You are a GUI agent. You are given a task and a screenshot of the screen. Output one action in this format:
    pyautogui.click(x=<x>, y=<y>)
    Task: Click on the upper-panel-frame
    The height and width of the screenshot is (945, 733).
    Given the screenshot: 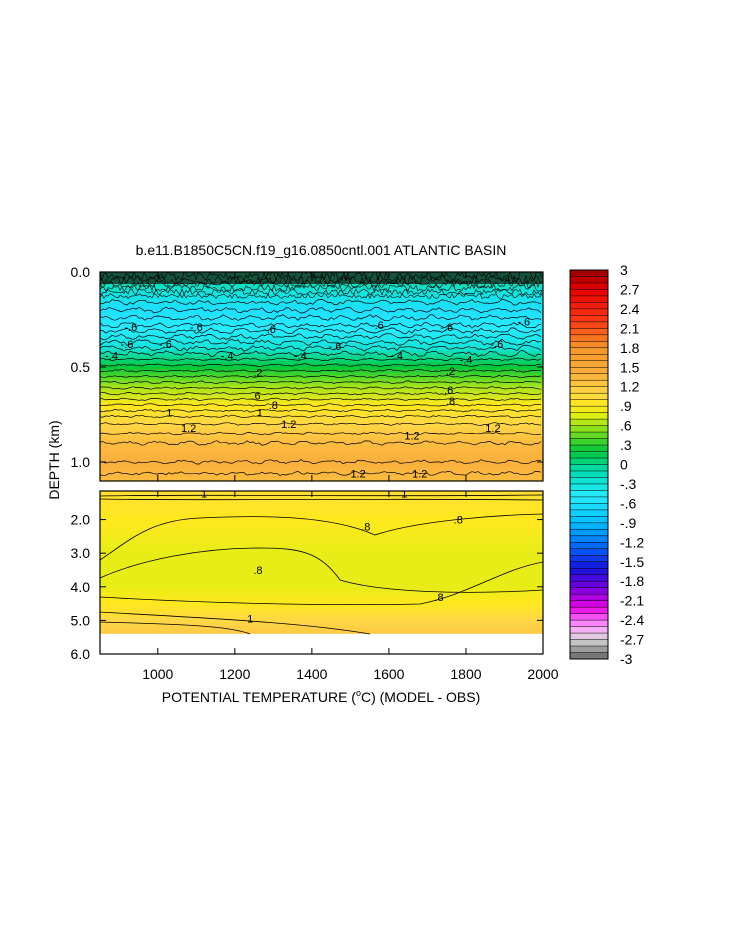 What is the action you would take?
    pyautogui.click(x=321, y=376)
    